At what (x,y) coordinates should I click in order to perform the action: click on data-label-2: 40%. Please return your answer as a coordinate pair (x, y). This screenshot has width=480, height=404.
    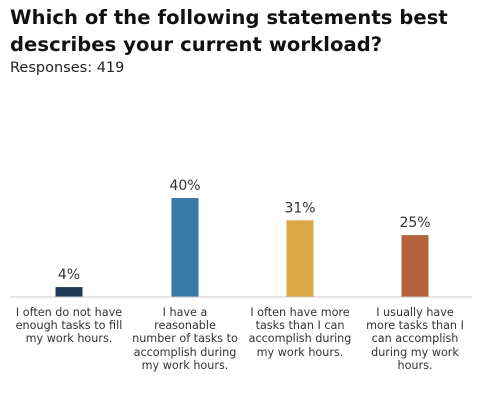
    Looking at the image, I should click on (184, 186).